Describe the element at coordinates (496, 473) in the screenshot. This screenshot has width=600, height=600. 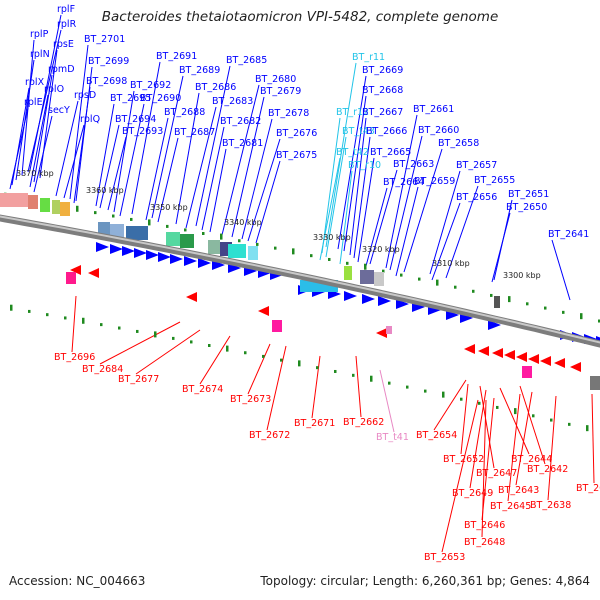
I see `reverse-gene-label: BT_2647` at that location.